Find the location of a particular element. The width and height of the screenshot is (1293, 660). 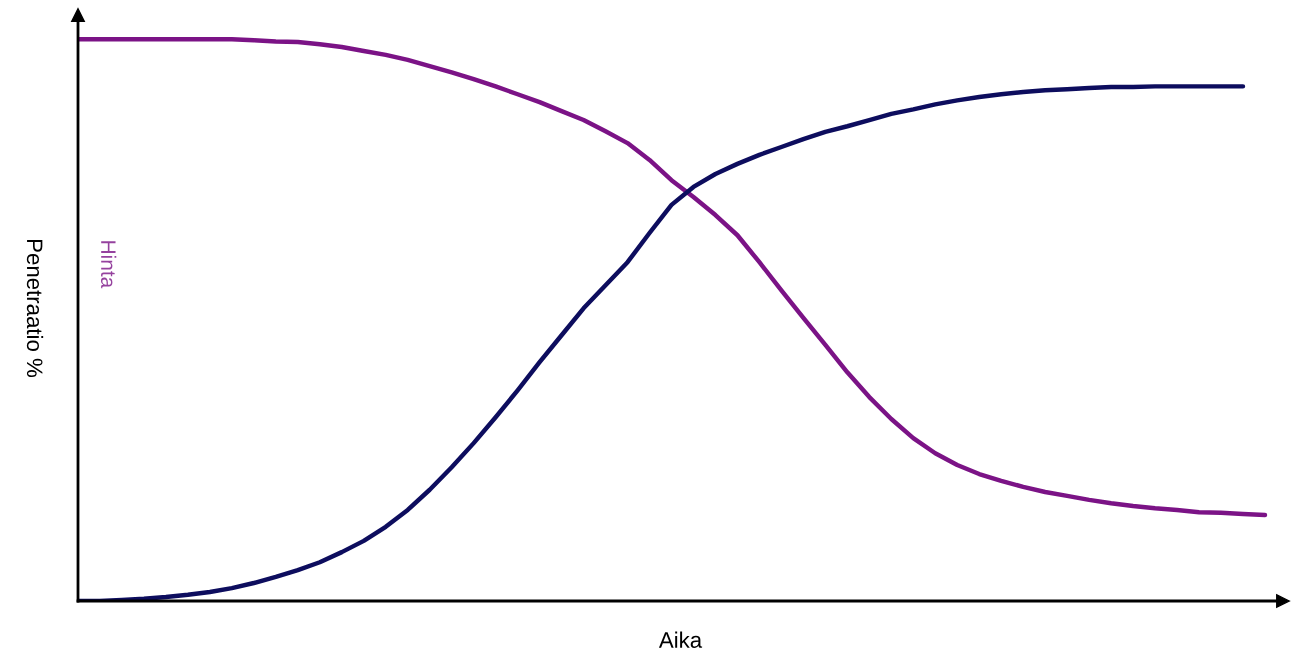

y-axis-title: Penetraatio % is located at coordinates (35, 309).